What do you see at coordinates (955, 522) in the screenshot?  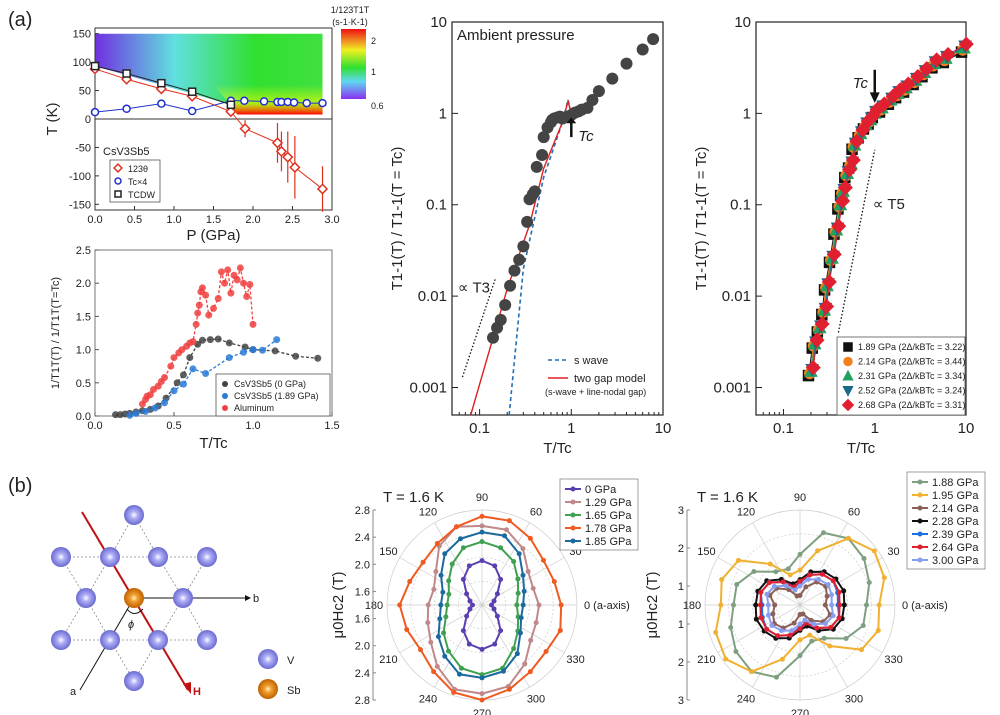 I see `legend-label: 2.28 GPa` at bounding box center [955, 522].